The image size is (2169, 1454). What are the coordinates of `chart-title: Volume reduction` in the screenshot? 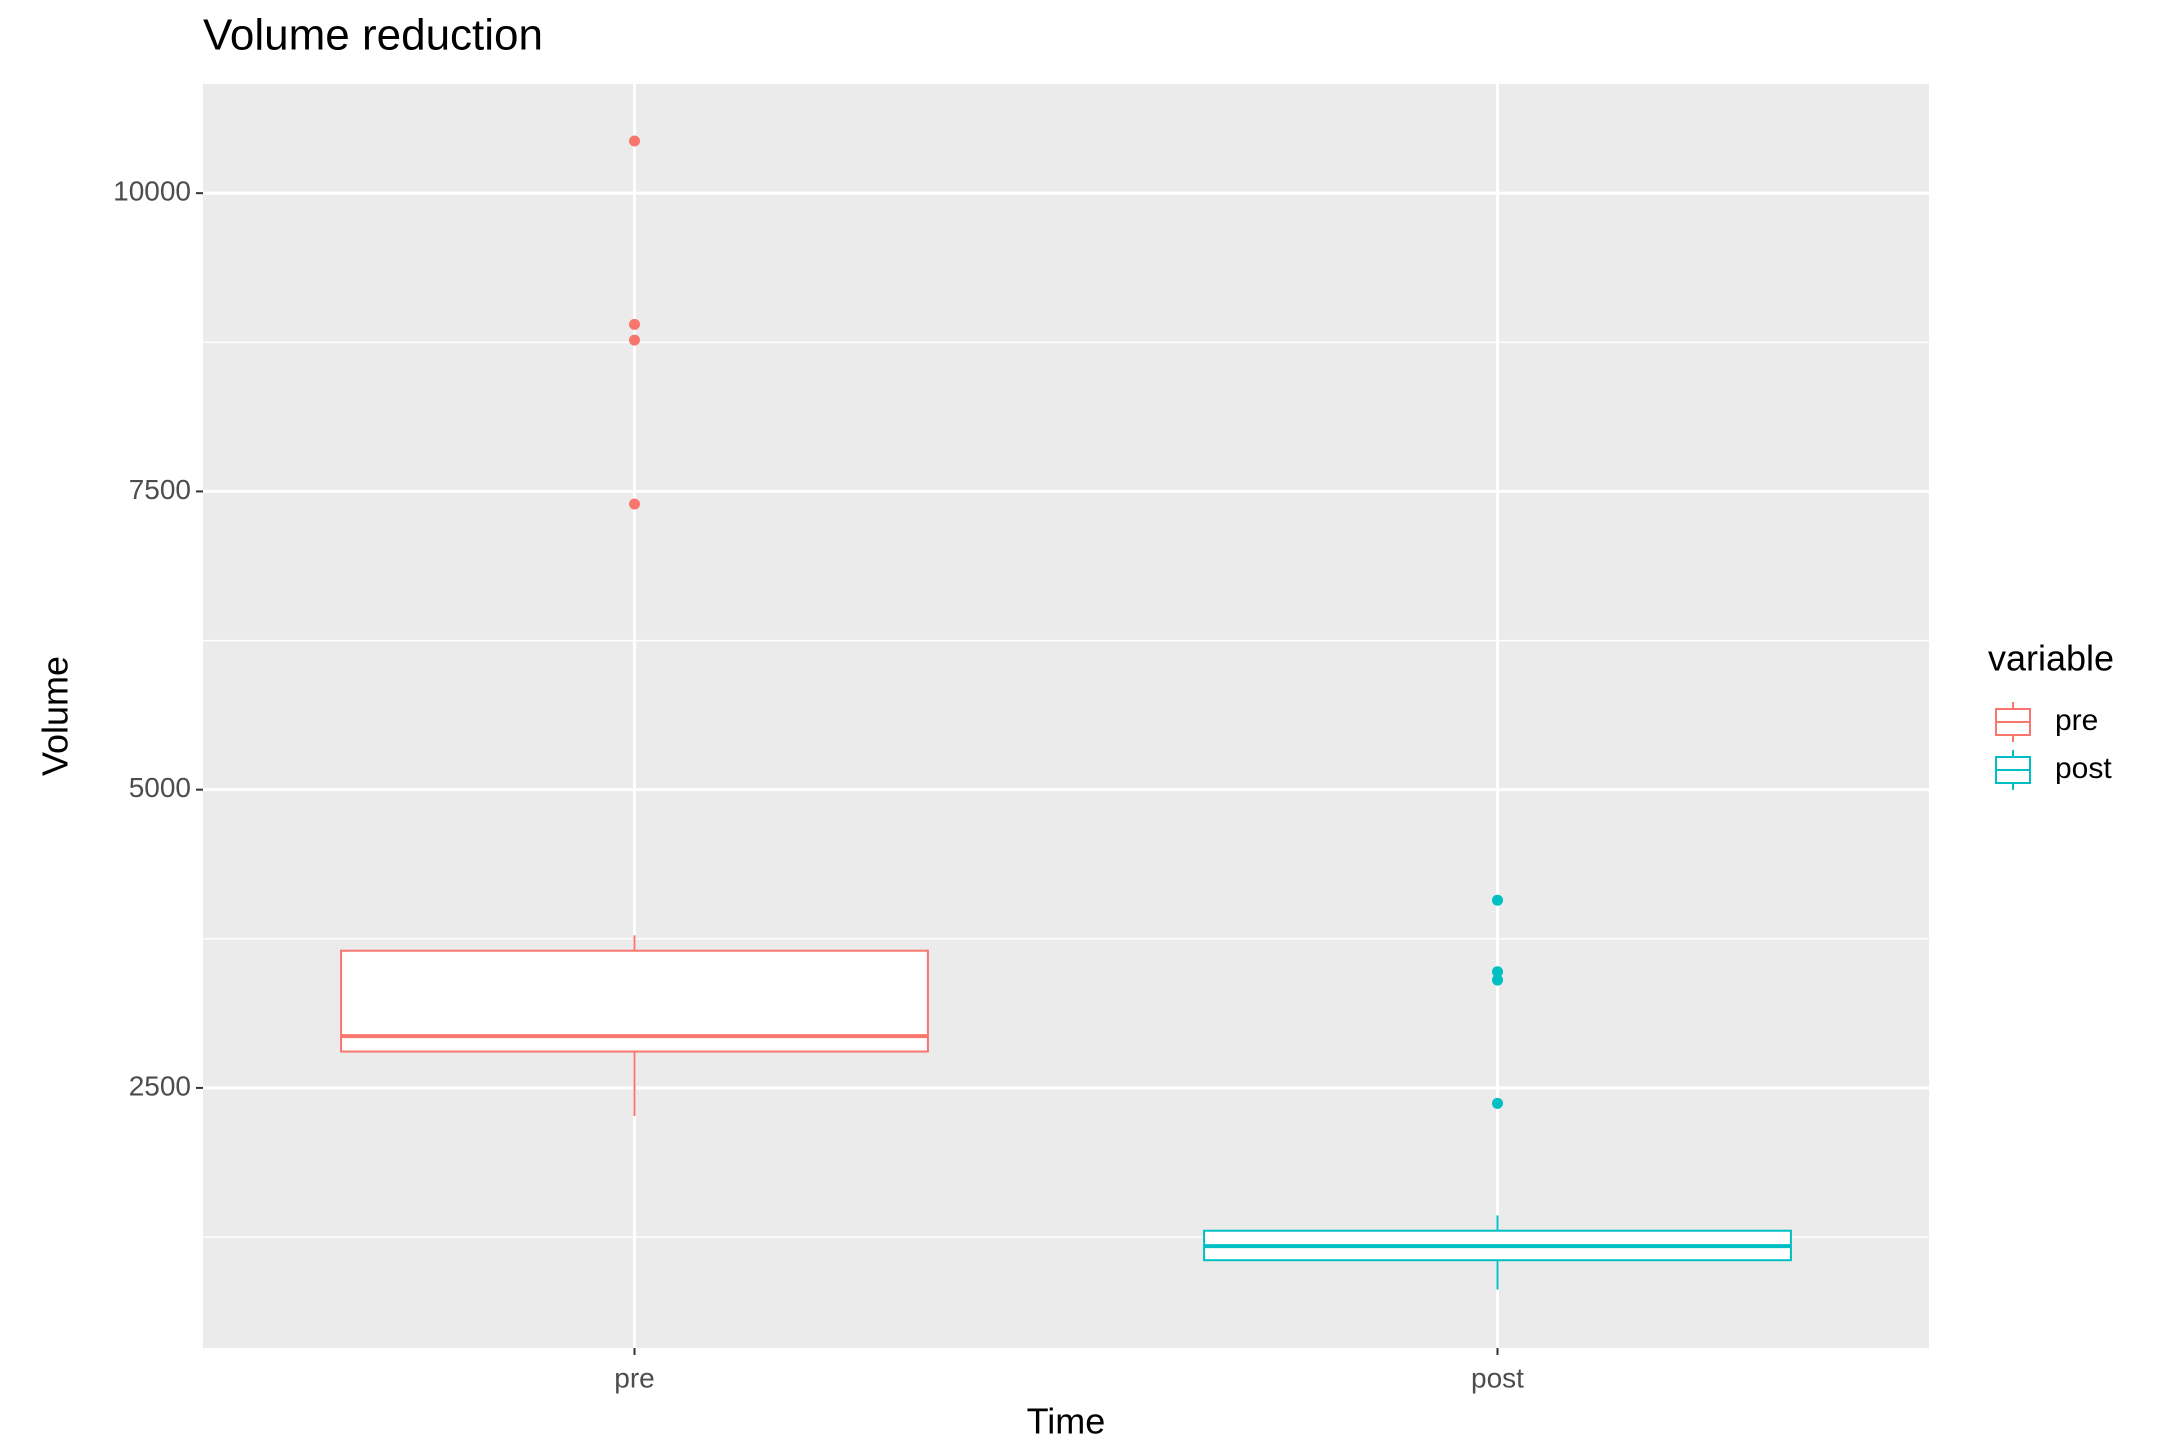 It's located at (373, 35).